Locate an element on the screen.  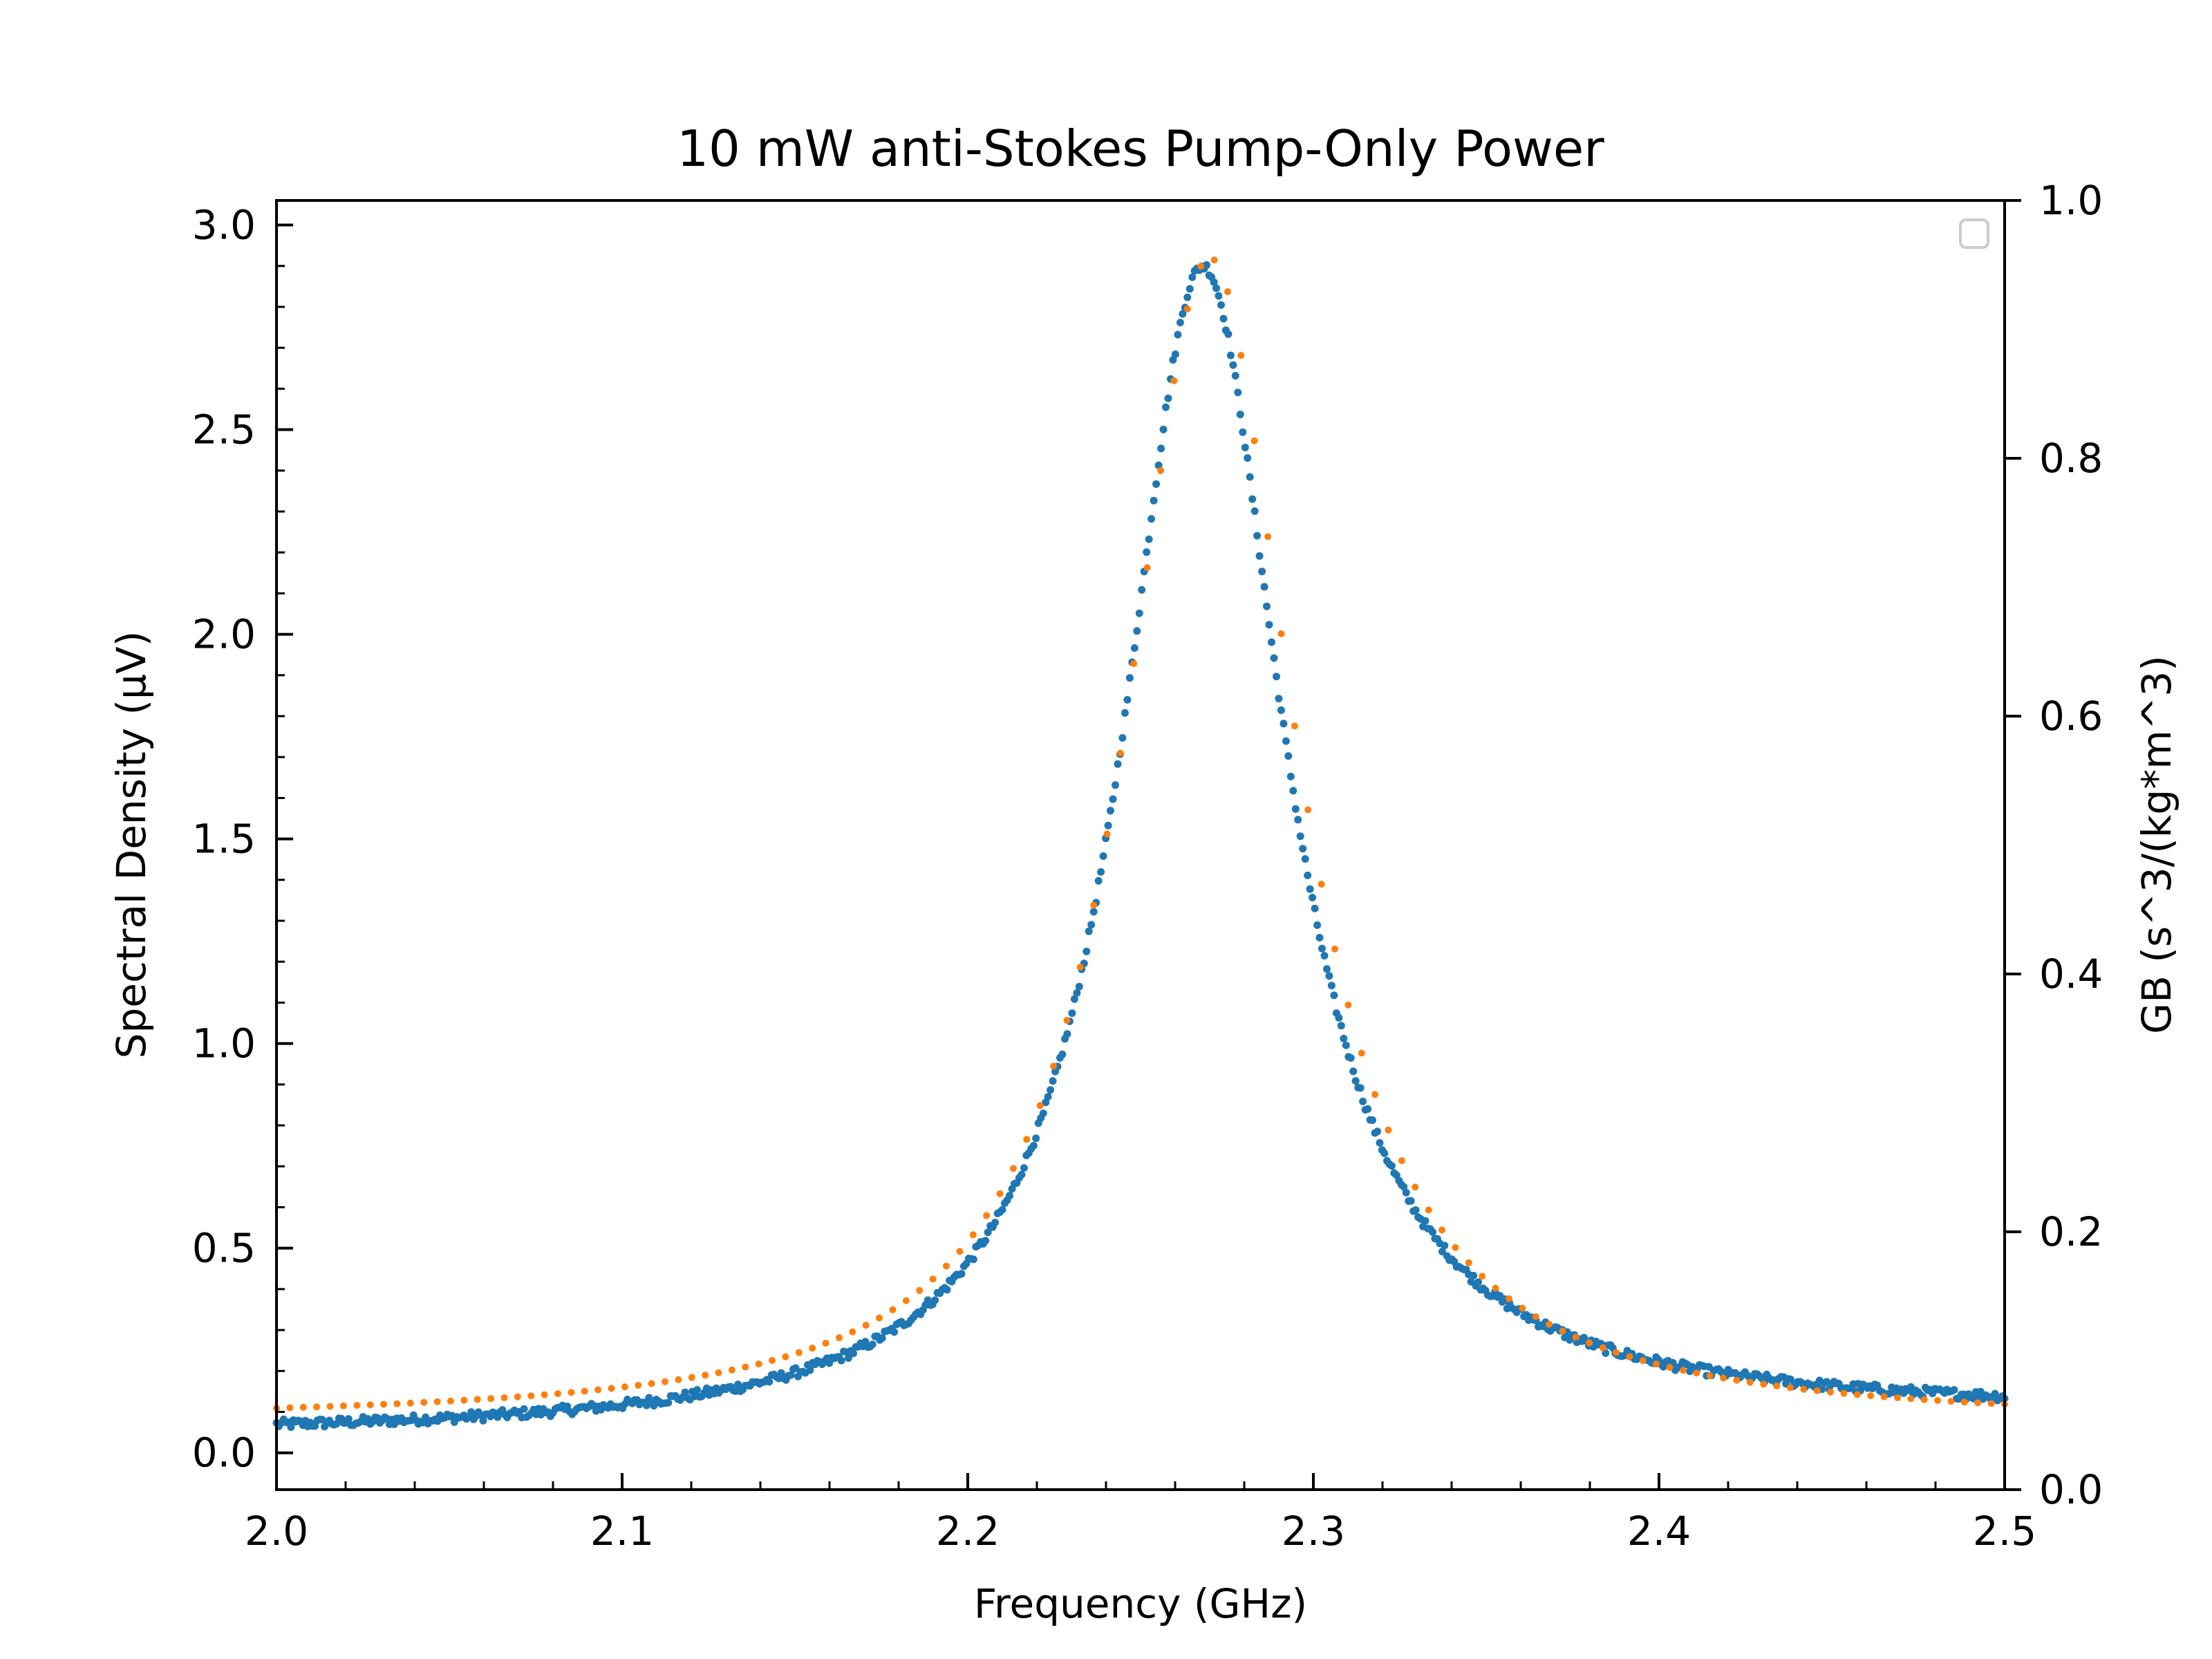
legend-box is located at coordinates (1974, 233).